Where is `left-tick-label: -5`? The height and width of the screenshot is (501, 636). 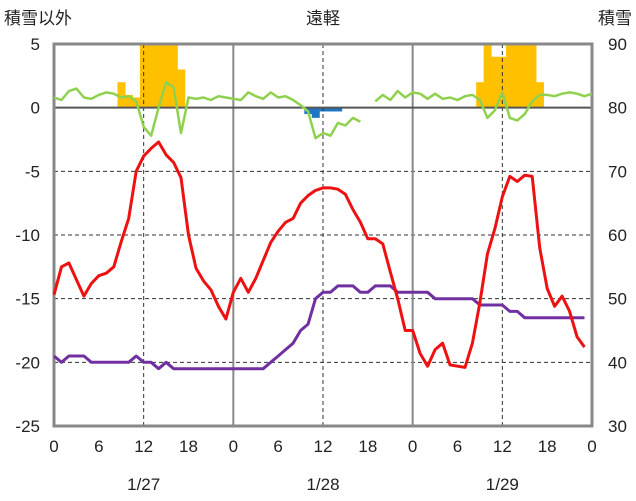
left-tick-label: -5 is located at coordinates (32, 171).